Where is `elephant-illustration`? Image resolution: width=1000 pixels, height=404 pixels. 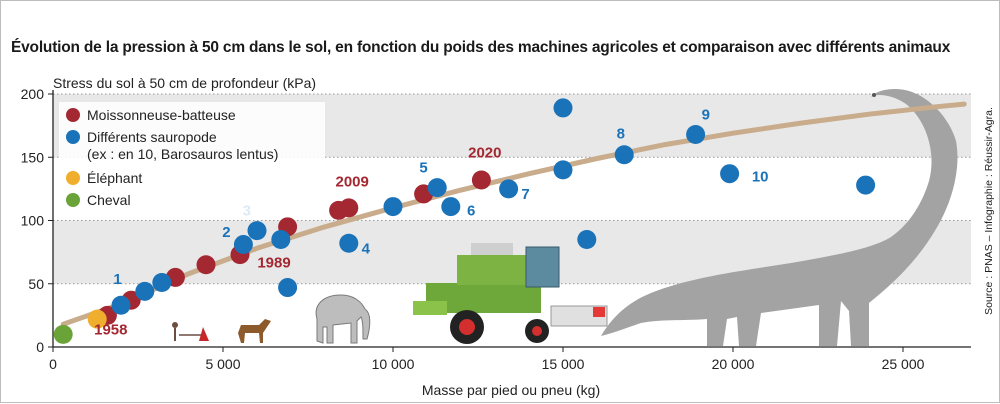
elephant-illustration is located at coordinates (343, 319).